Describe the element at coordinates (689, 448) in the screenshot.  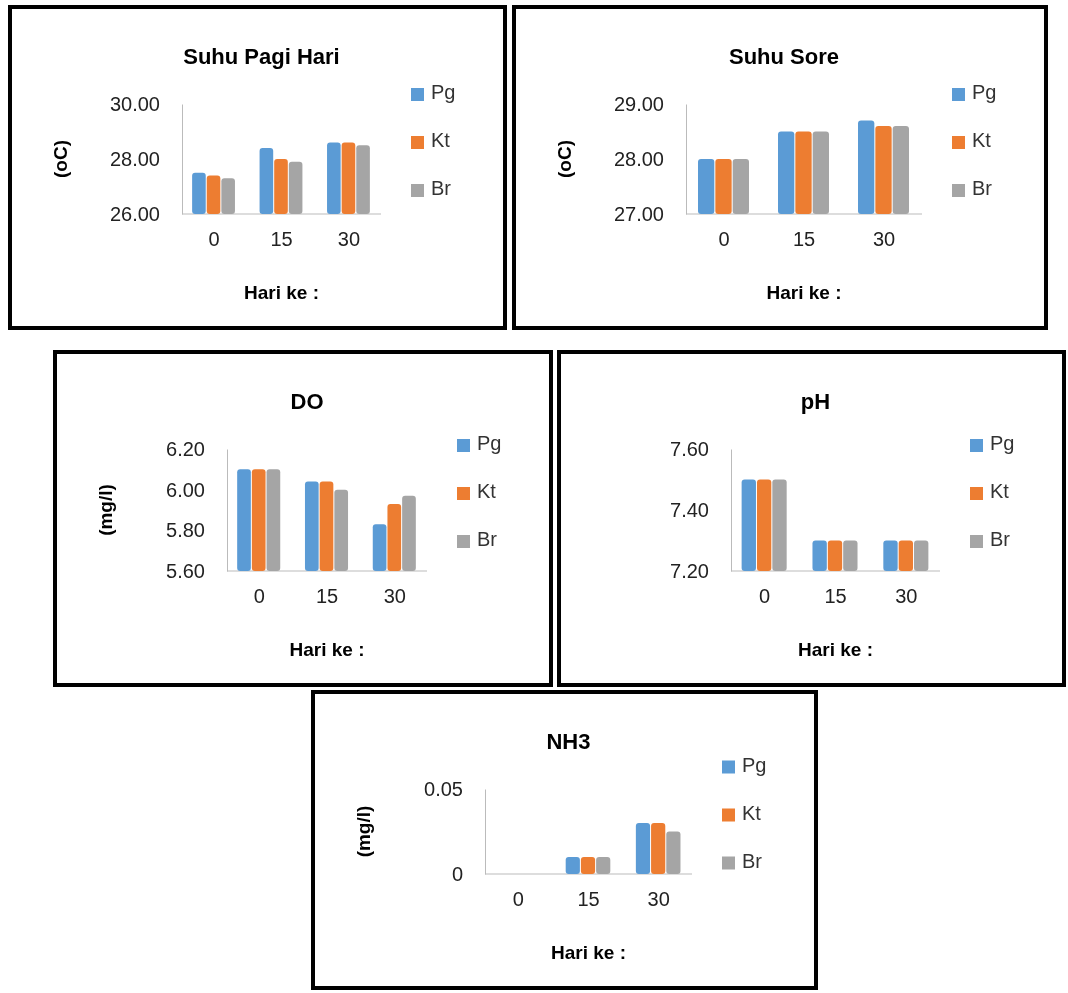
I see `y-tick-label: 7.60` at that location.